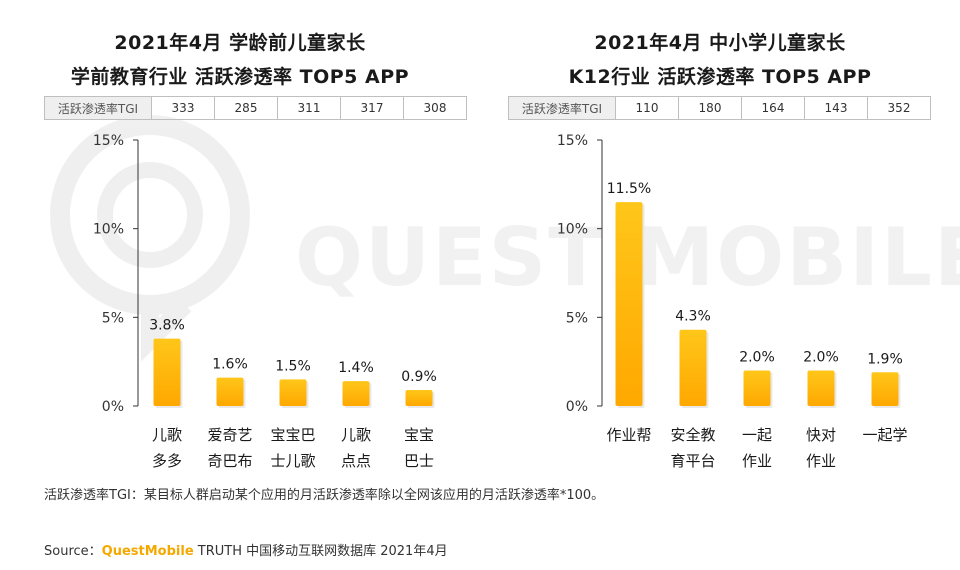 The height and width of the screenshot is (570, 960). I want to click on x-category-label: 奇巴布, so click(229, 461).